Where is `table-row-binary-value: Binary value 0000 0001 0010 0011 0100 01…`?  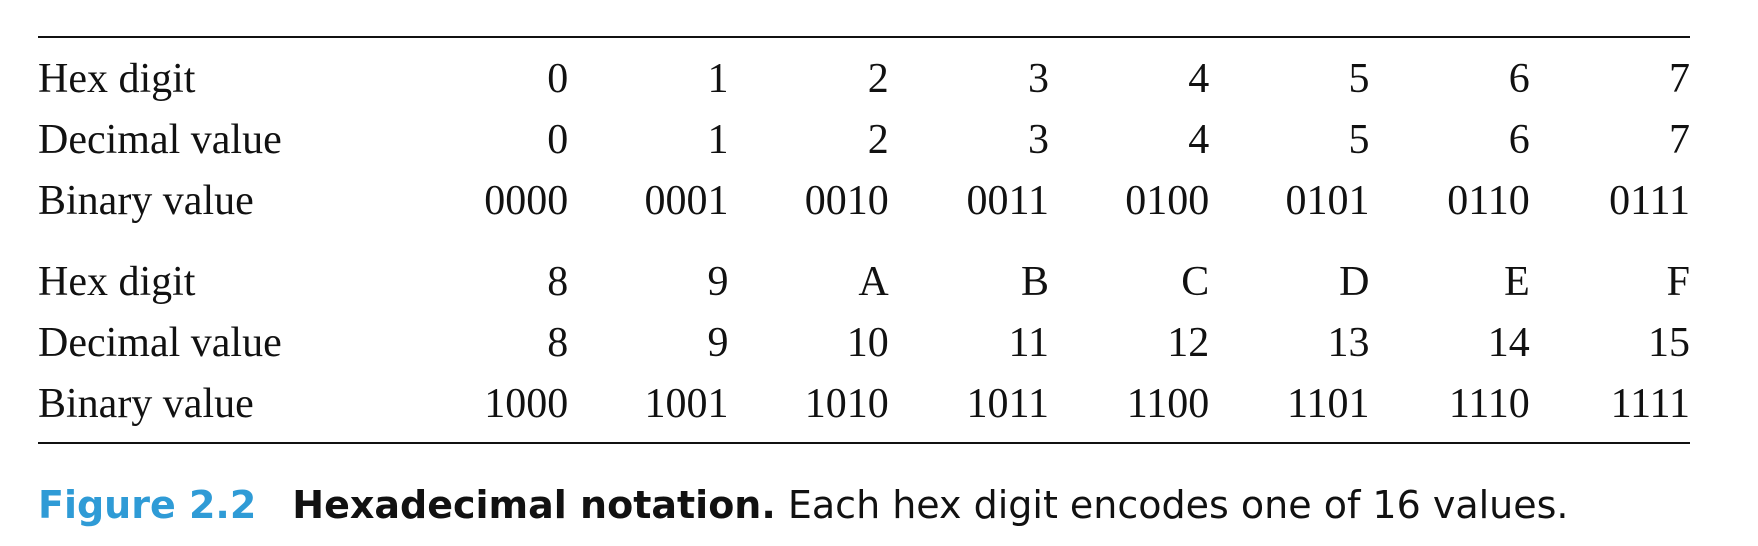
table-row-binary-value: Binary value 0000 0001 0010 0011 0100 01… is located at coordinates (864, 200).